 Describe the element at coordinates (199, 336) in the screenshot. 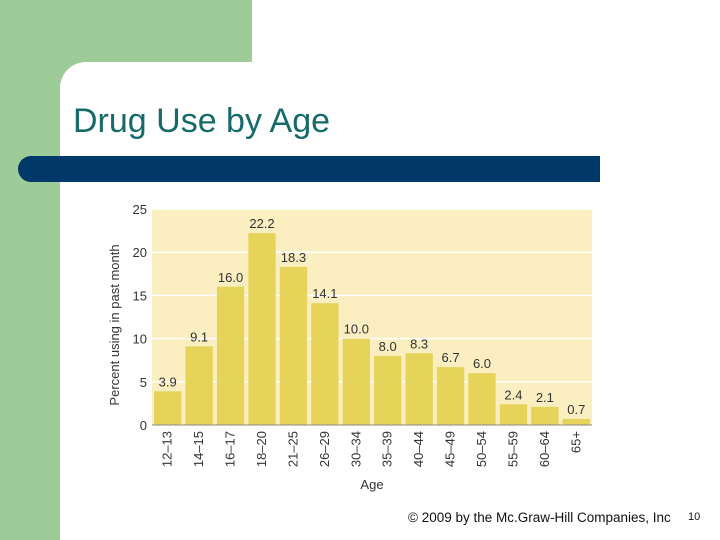

I see `bar-value-label: 9.1` at that location.